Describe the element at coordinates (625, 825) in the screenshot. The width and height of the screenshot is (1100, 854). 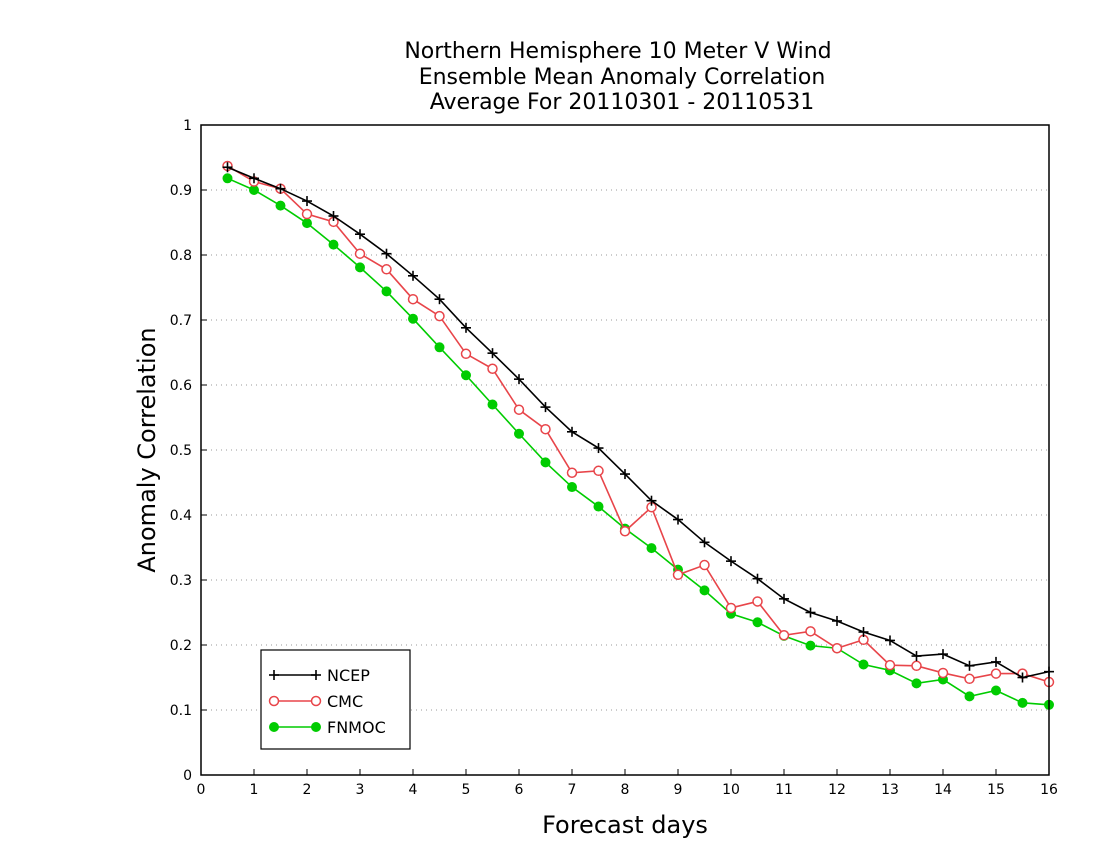
I see `x-axis-title: Forecast days` at that location.